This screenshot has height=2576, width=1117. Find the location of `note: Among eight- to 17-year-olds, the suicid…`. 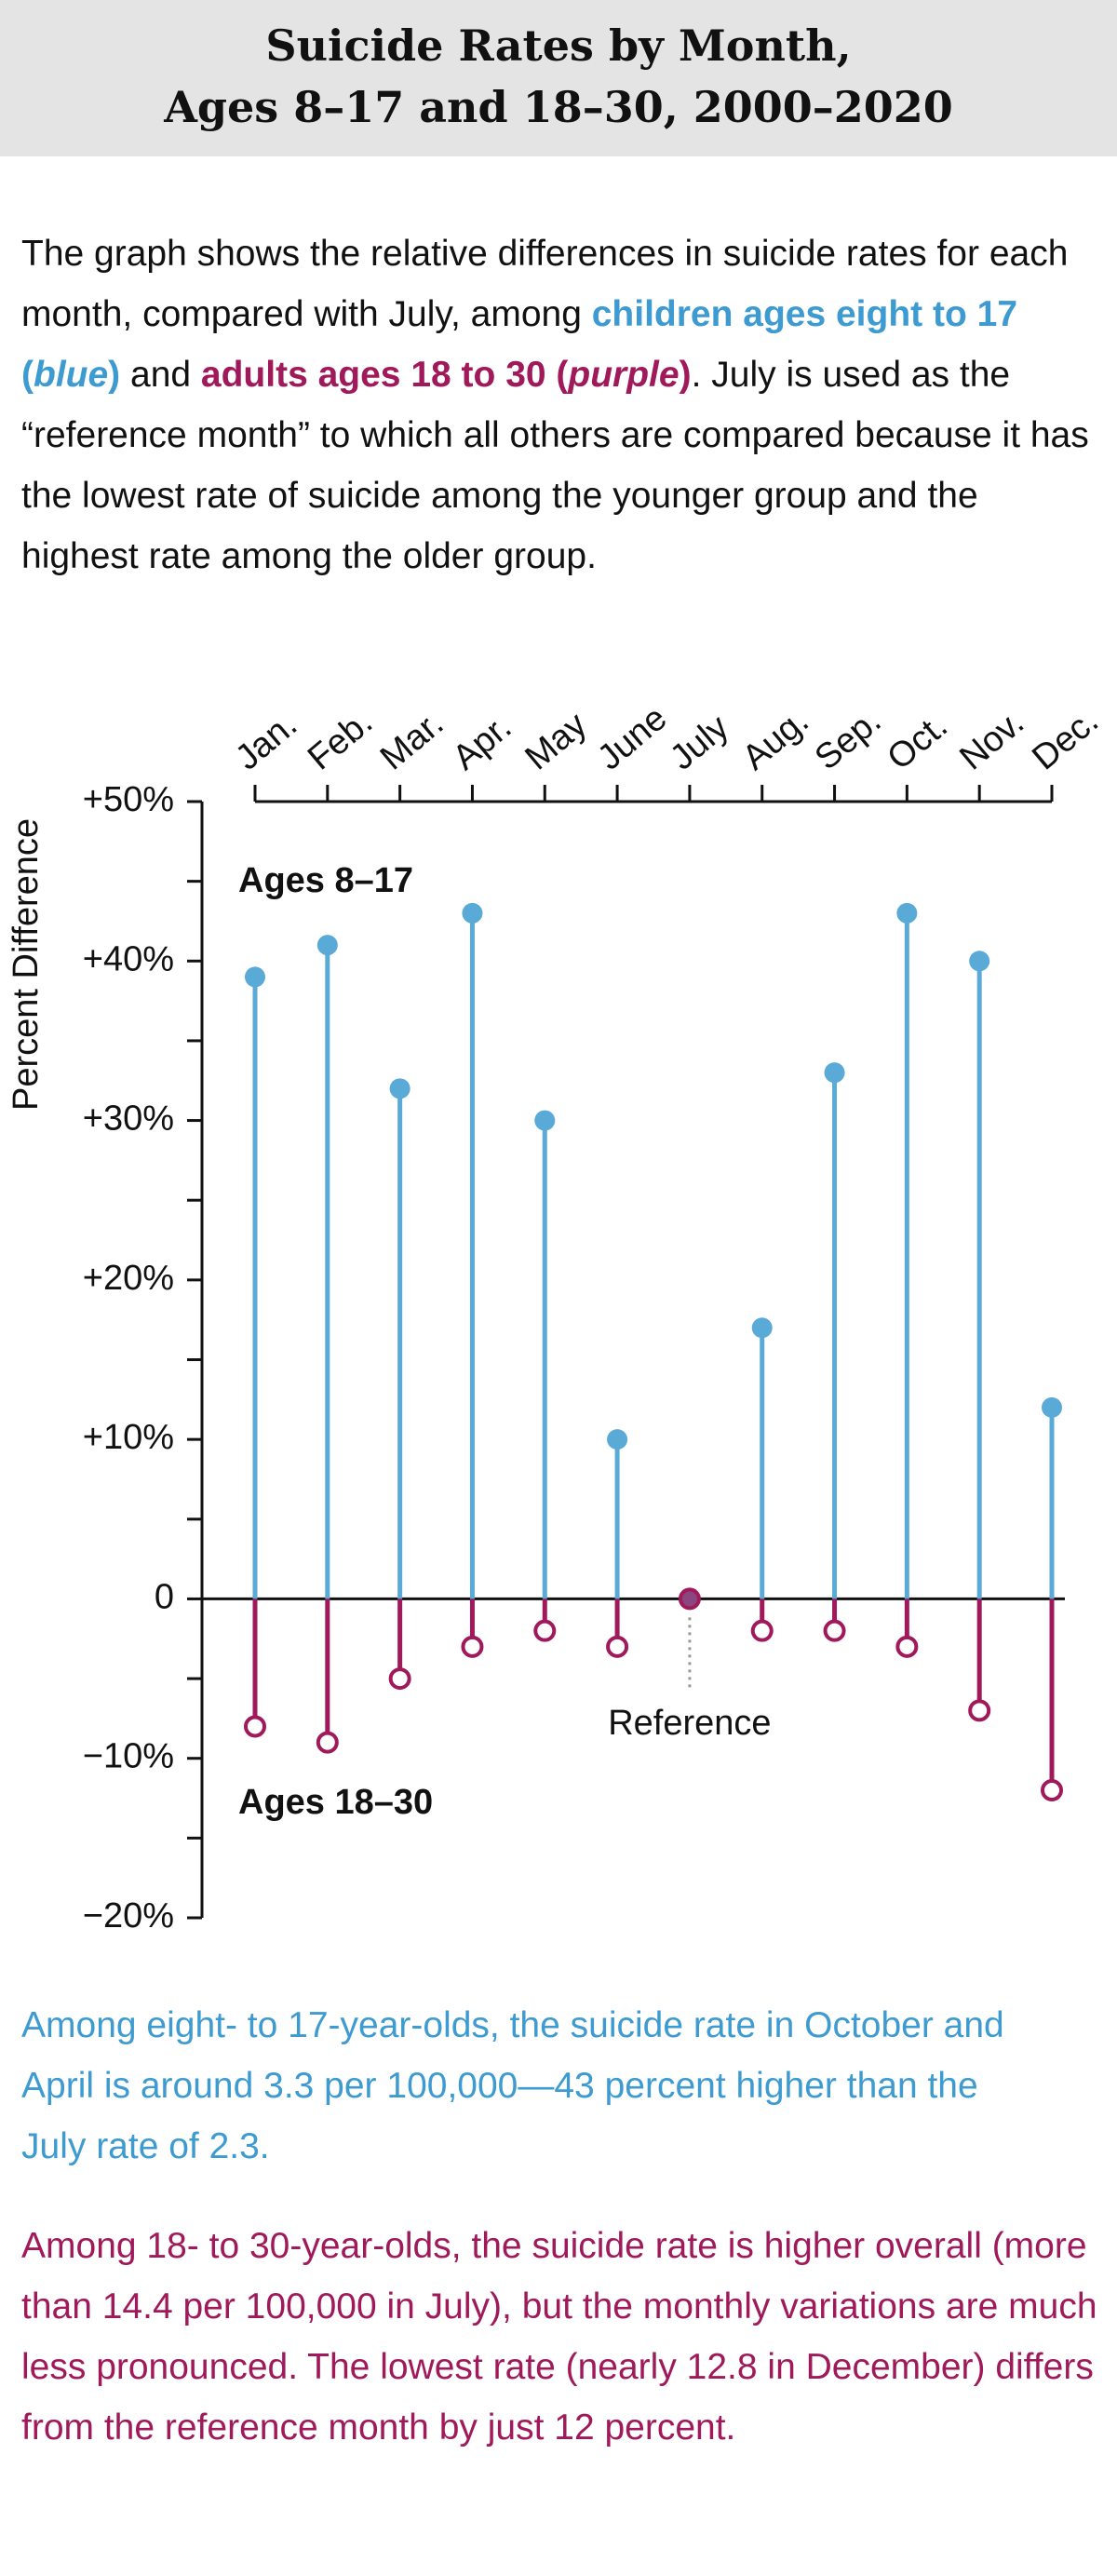

note: Among eight- to 17-year-olds, the suicid… is located at coordinates (512, 2085).